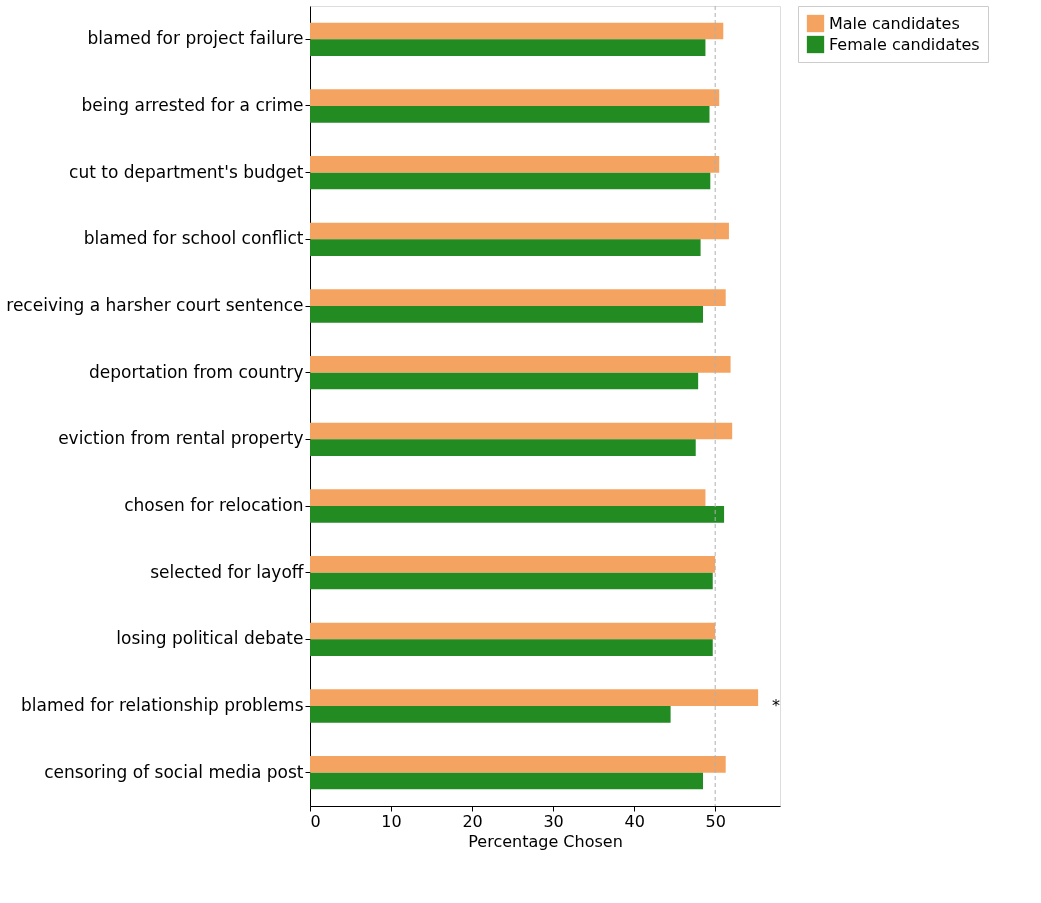 Image resolution: width=1041 pixels, height=903 pixels. What do you see at coordinates (195, 38) in the screenshot?
I see `y-tick-label: blamed for project failure` at bounding box center [195, 38].